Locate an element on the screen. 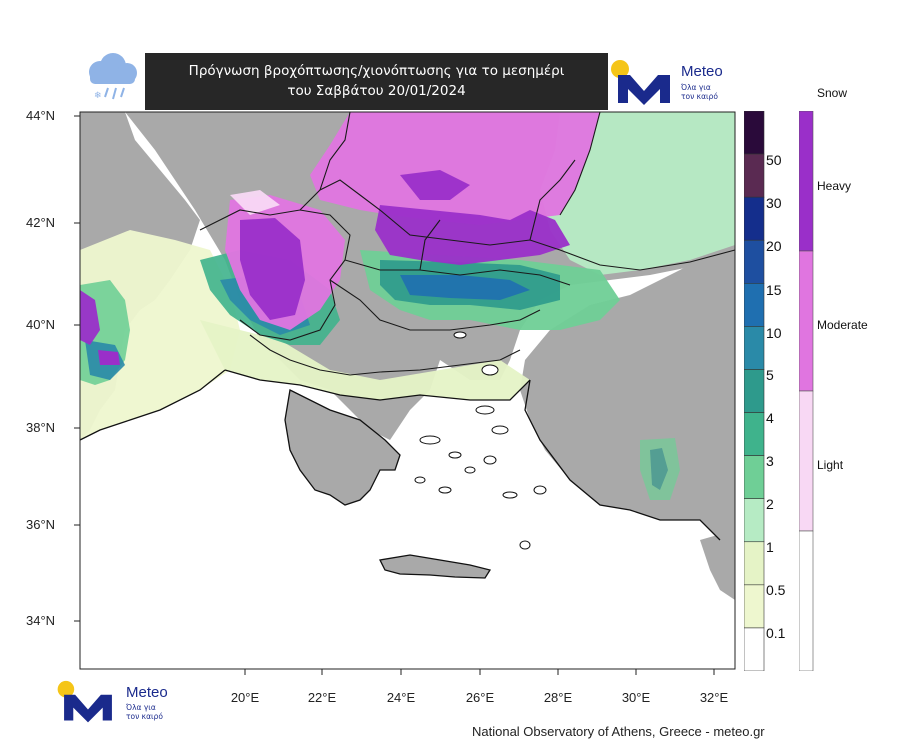  snow-label-heavy: Heavy is located at coordinates (834, 186).